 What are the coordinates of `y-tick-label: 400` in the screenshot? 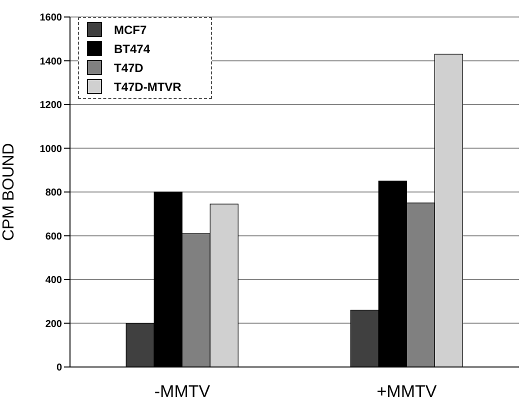 It's located at (53, 280).